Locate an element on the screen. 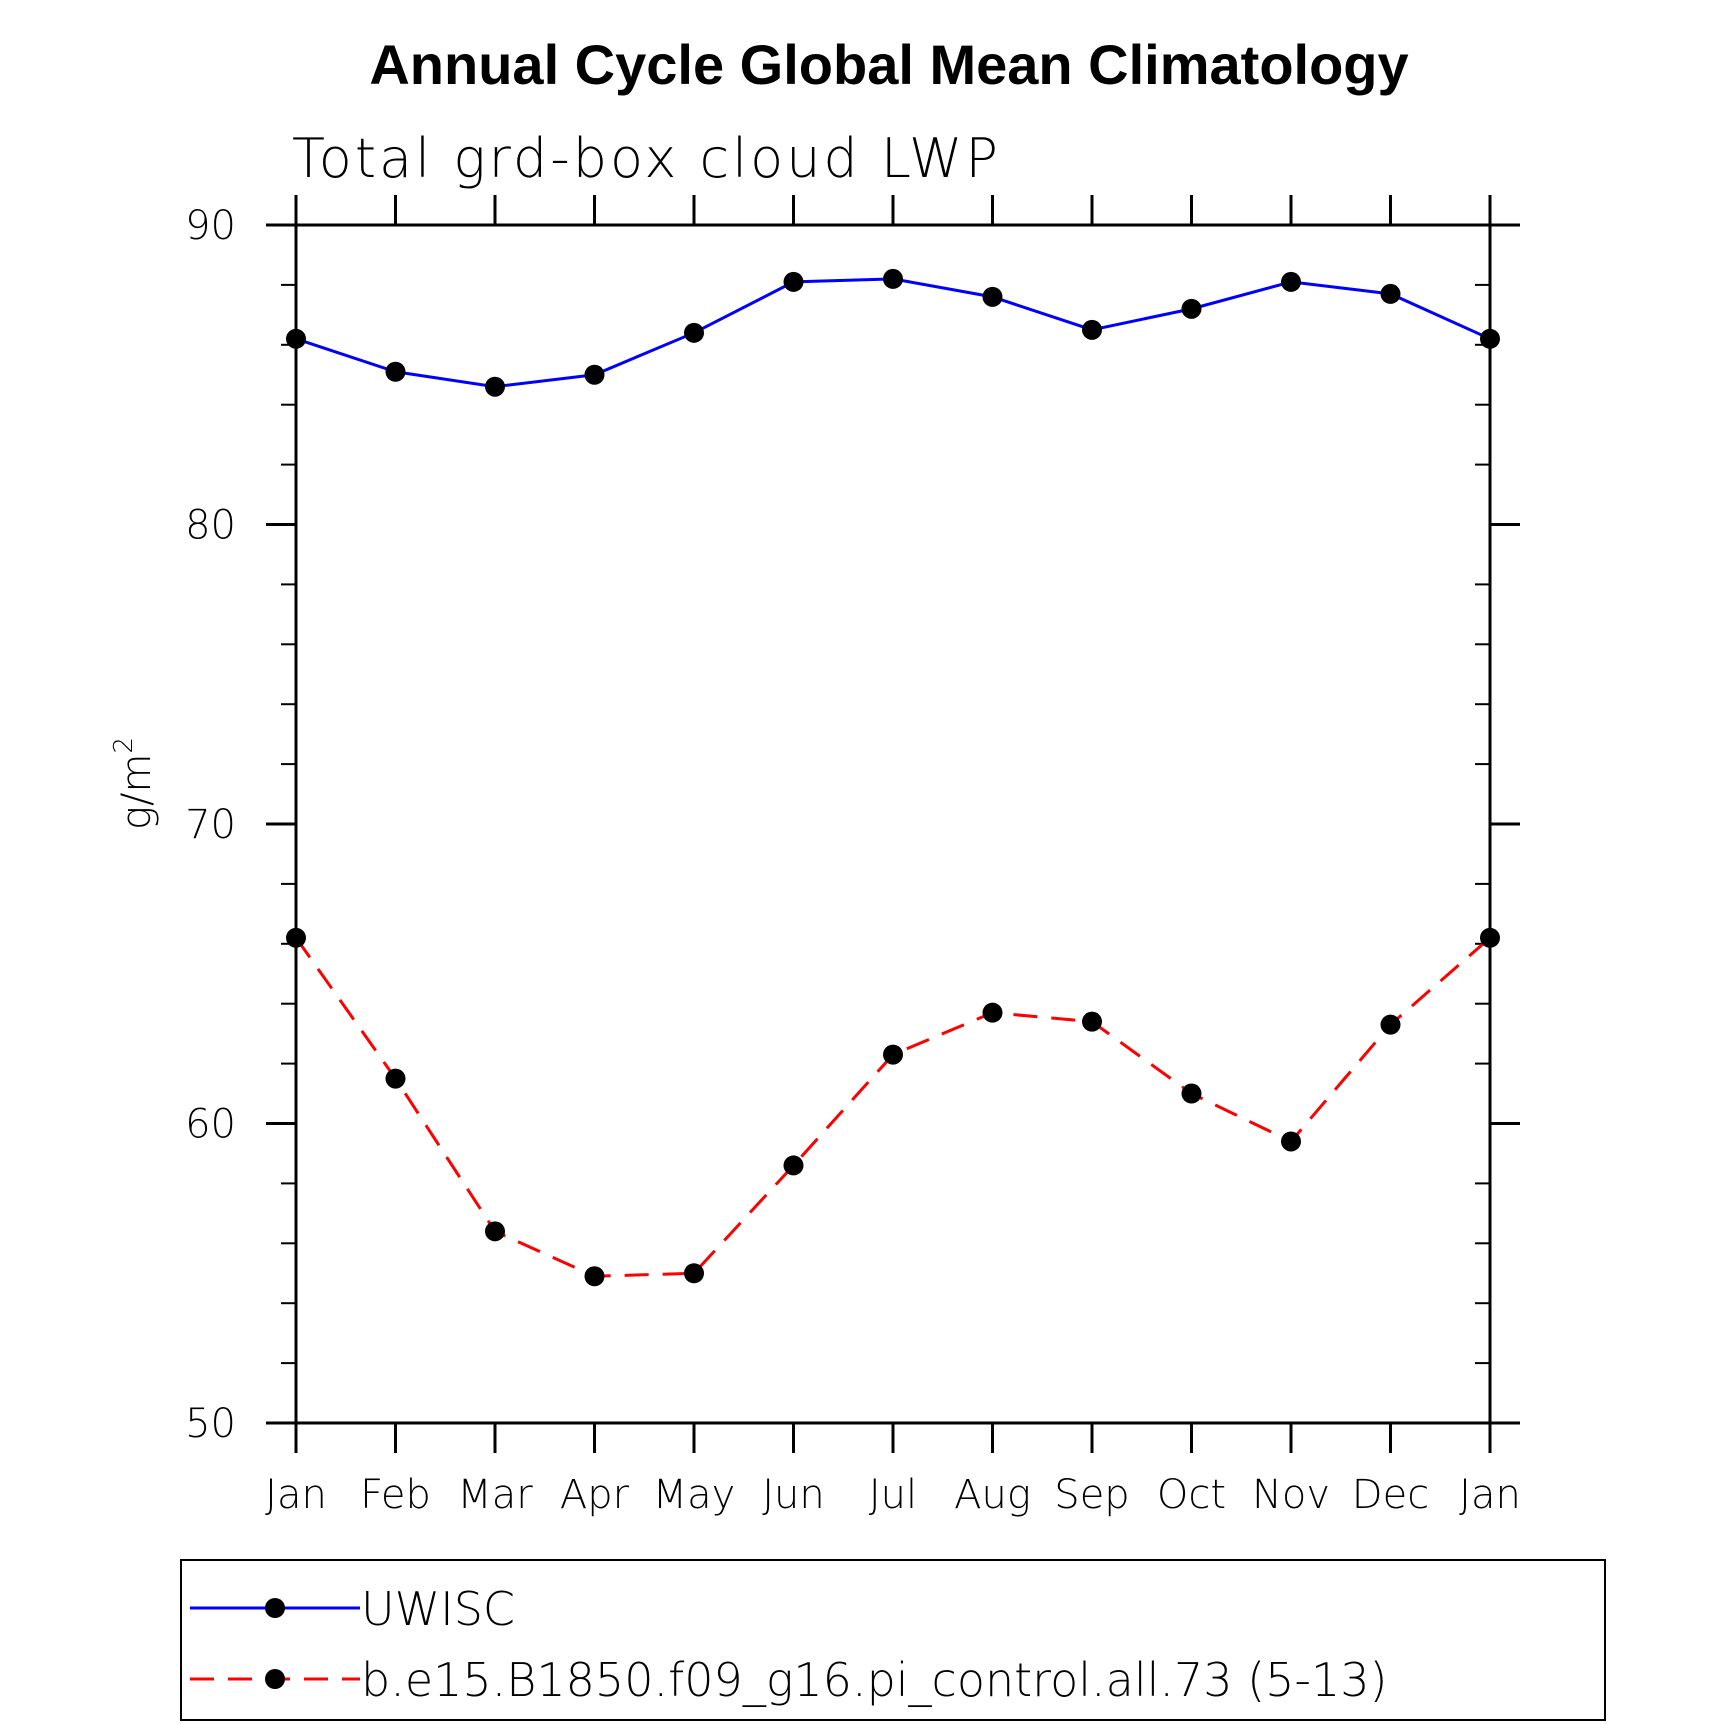 The width and height of the screenshot is (1710, 1724). x-tick-label: Mar is located at coordinates (495, 1495).